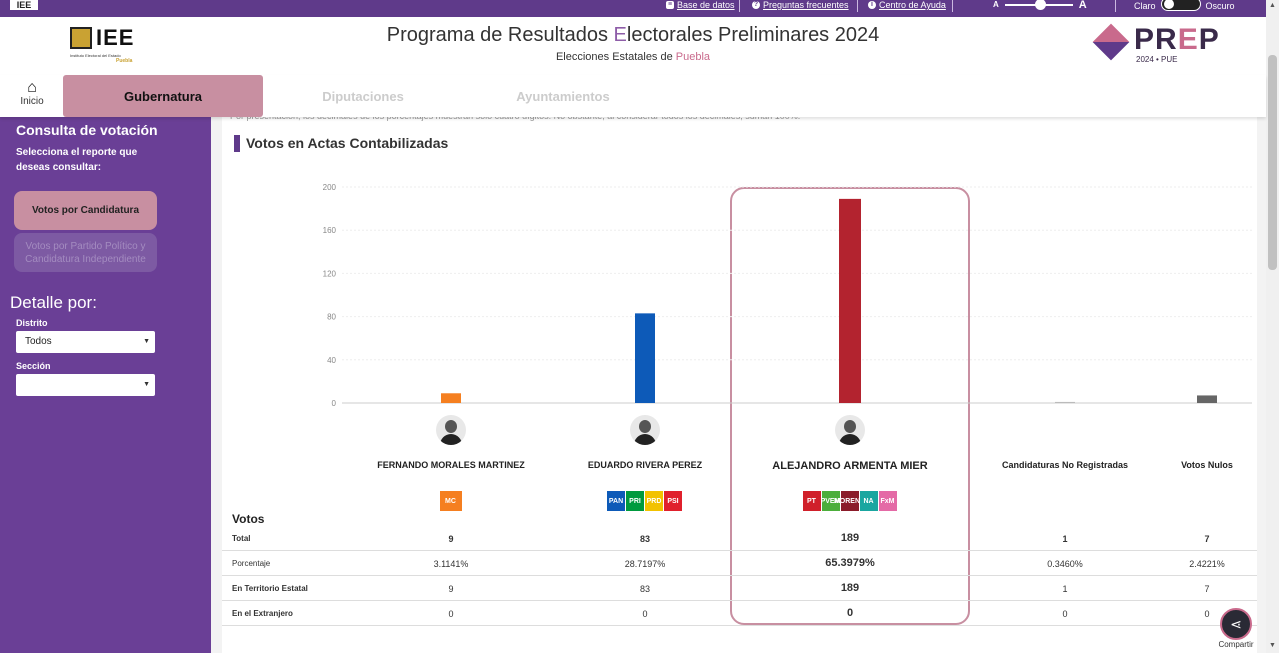 This screenshot has height=653, width=1279. I want to click on share-button: ⋖ Compartir, so click(1236, 629).